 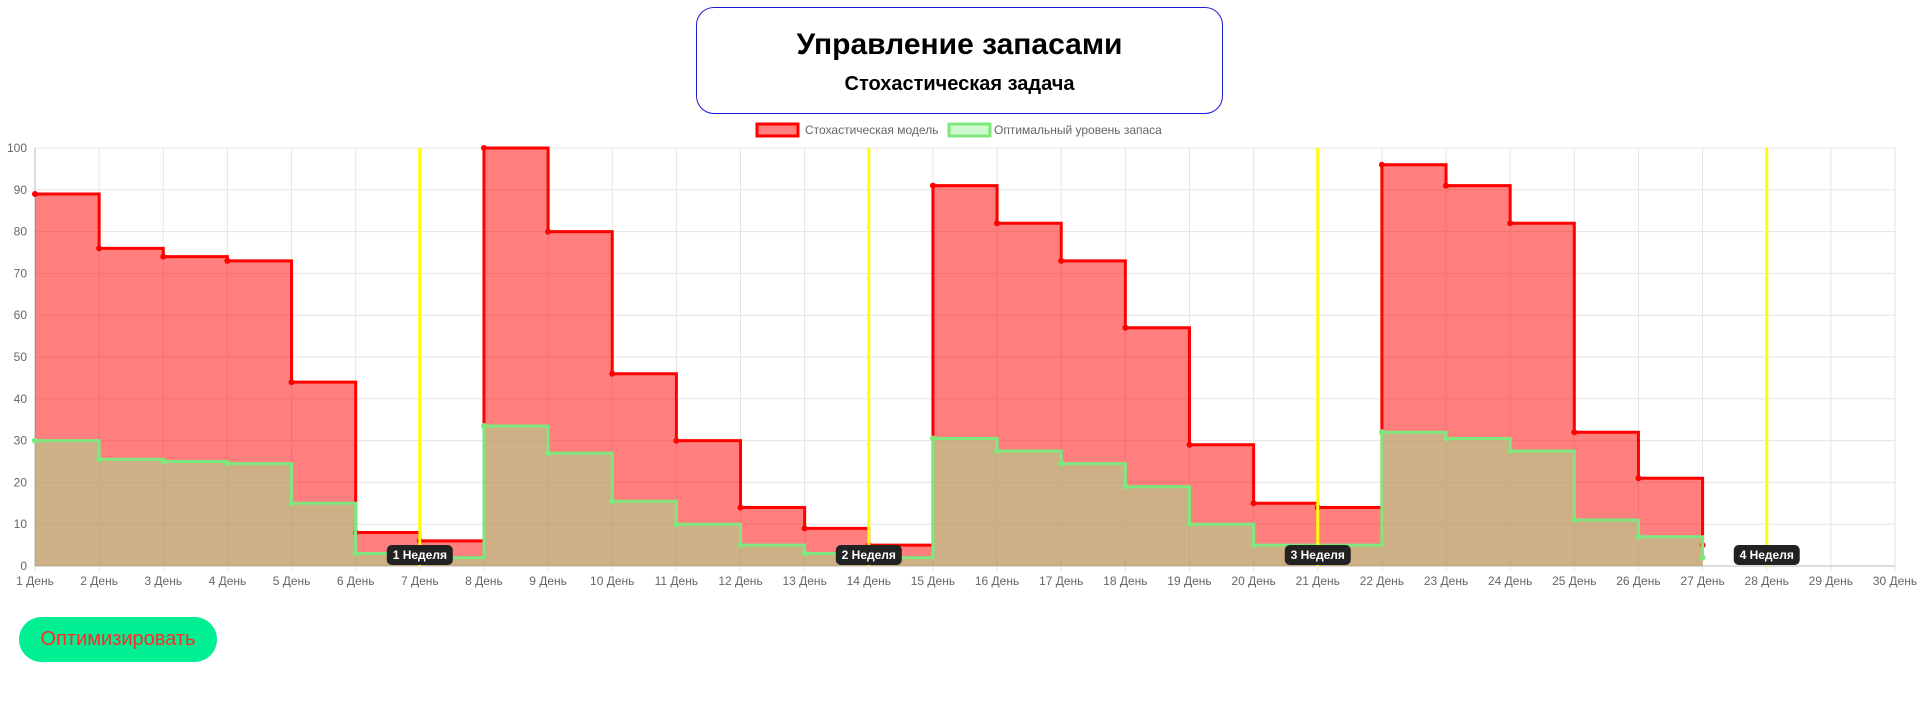 What do you see at coordinates (1189, 581) in the screenshot?
I see `x-tick-label: 19 День` at bounding box center [1189, 581].